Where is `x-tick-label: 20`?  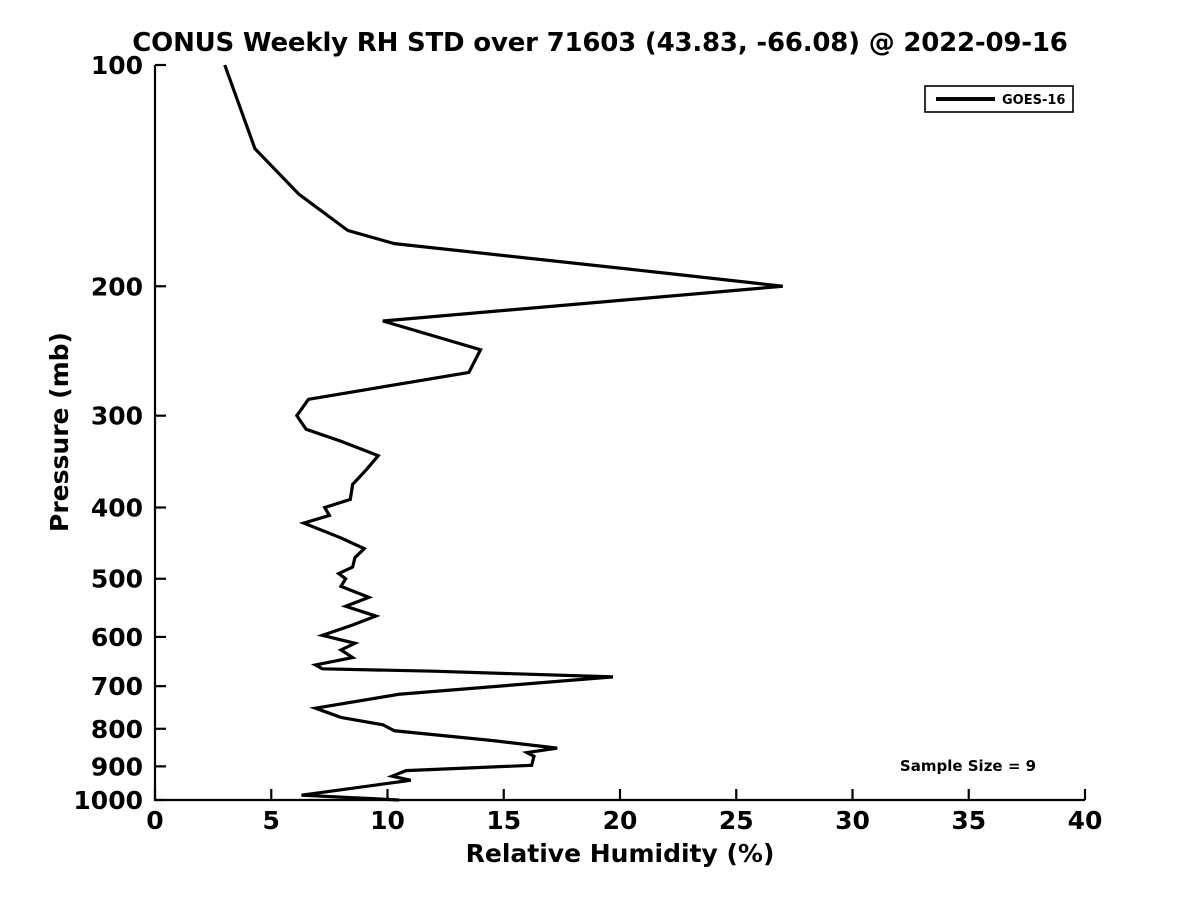 x-tick-label: 20 is located at coordinates (620, 820).